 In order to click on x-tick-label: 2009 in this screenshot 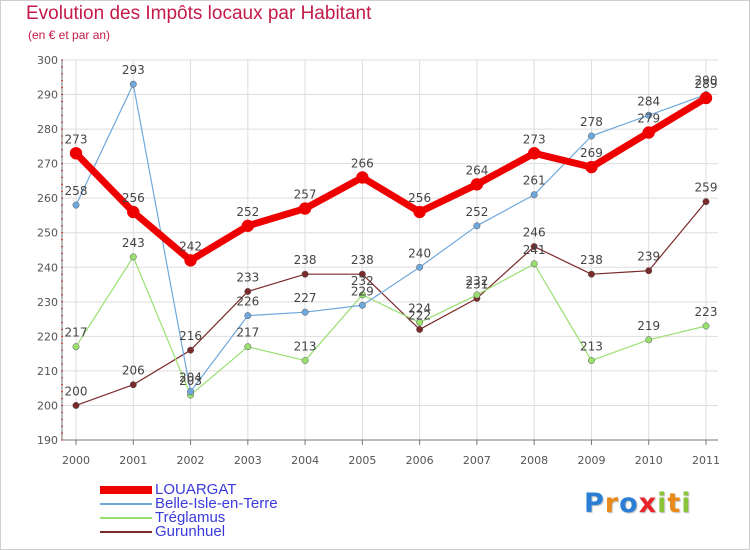, I will do `click(591, 460)`.